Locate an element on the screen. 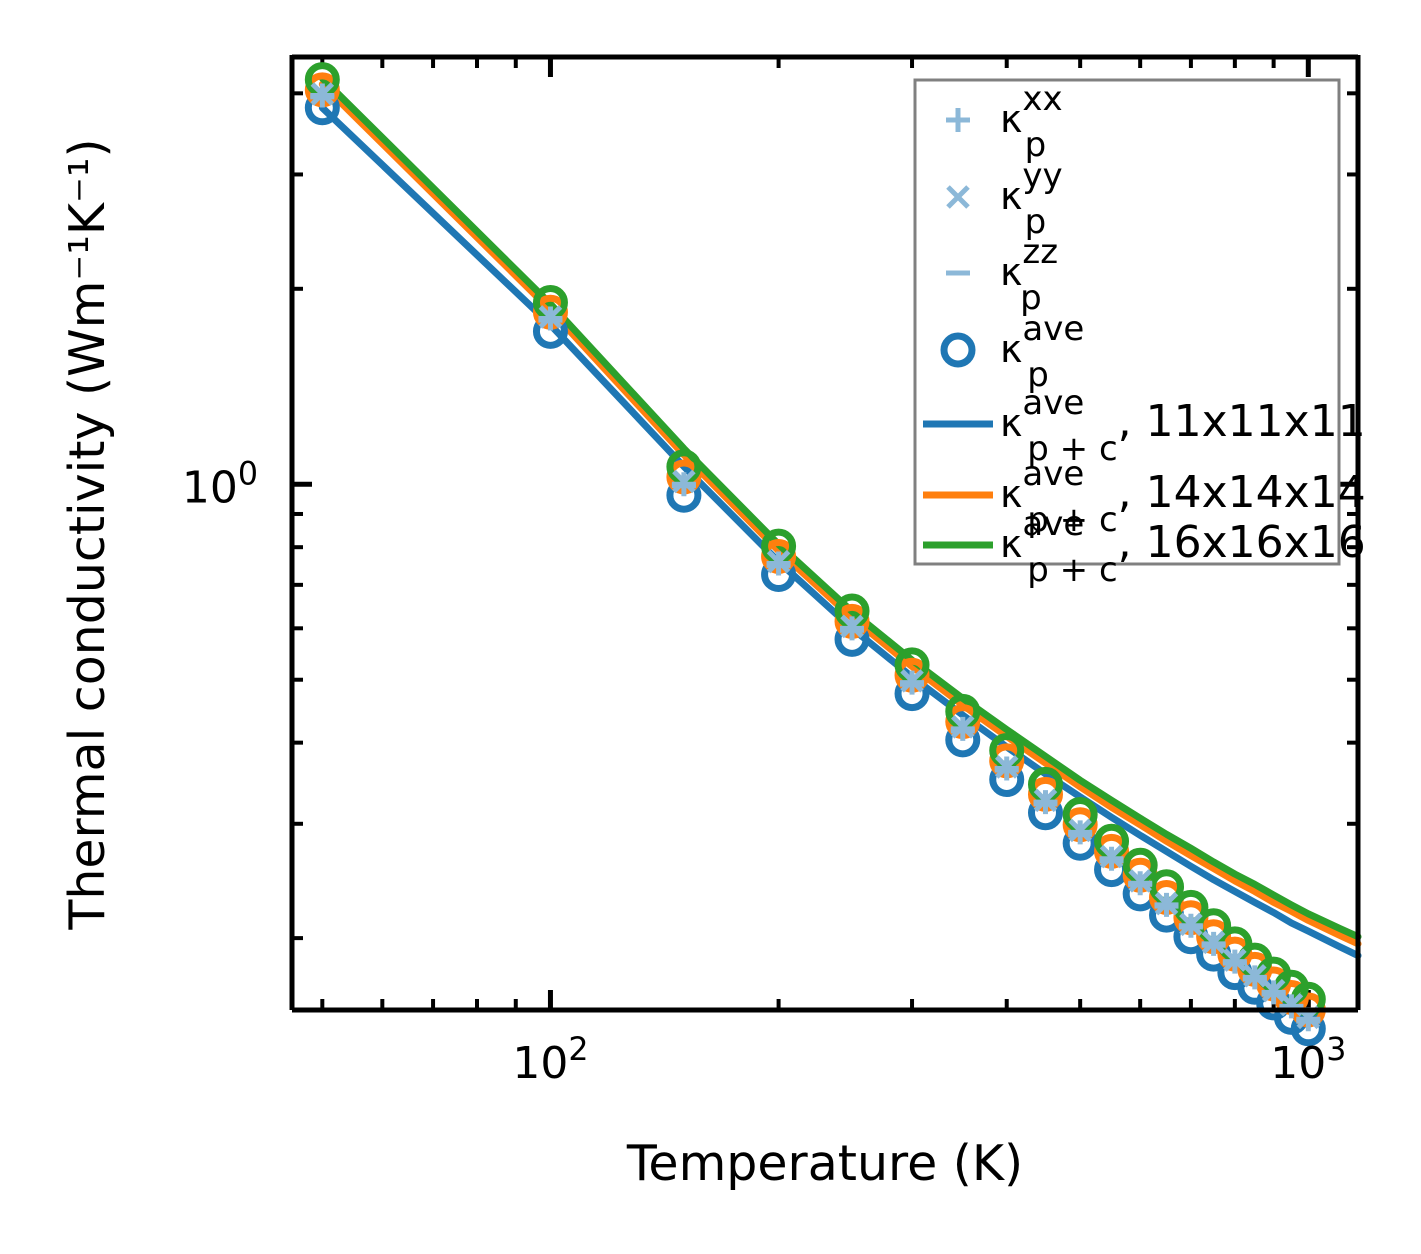  legend-entry: κave p + c, 14x14x14 is located at coordinates (1144, 497).